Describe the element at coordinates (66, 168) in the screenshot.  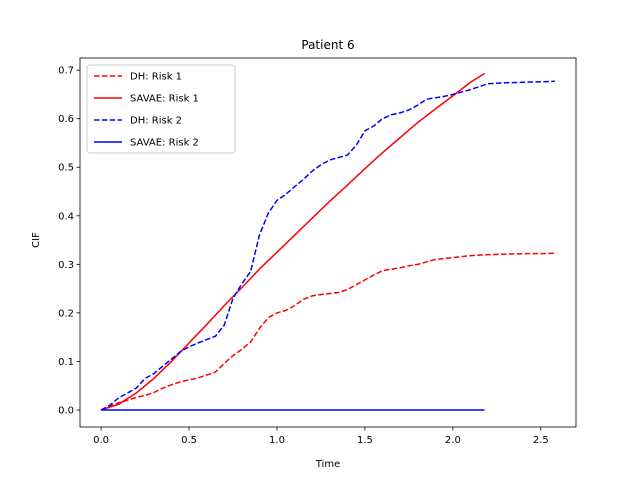
I see `y-tick-label: 0.5` at that location.